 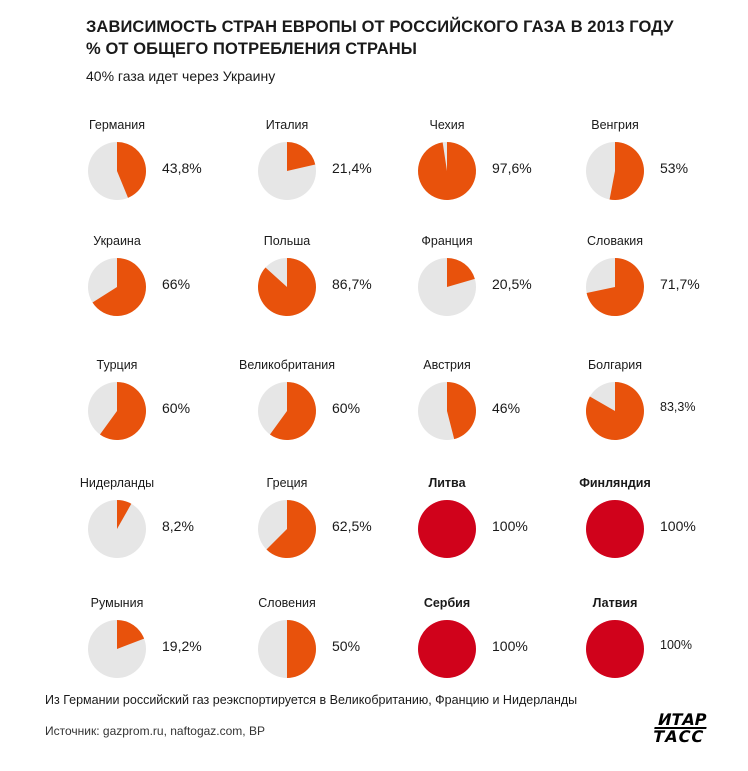 I want to click on pie-label: Германия, so click(x=117, y=125).